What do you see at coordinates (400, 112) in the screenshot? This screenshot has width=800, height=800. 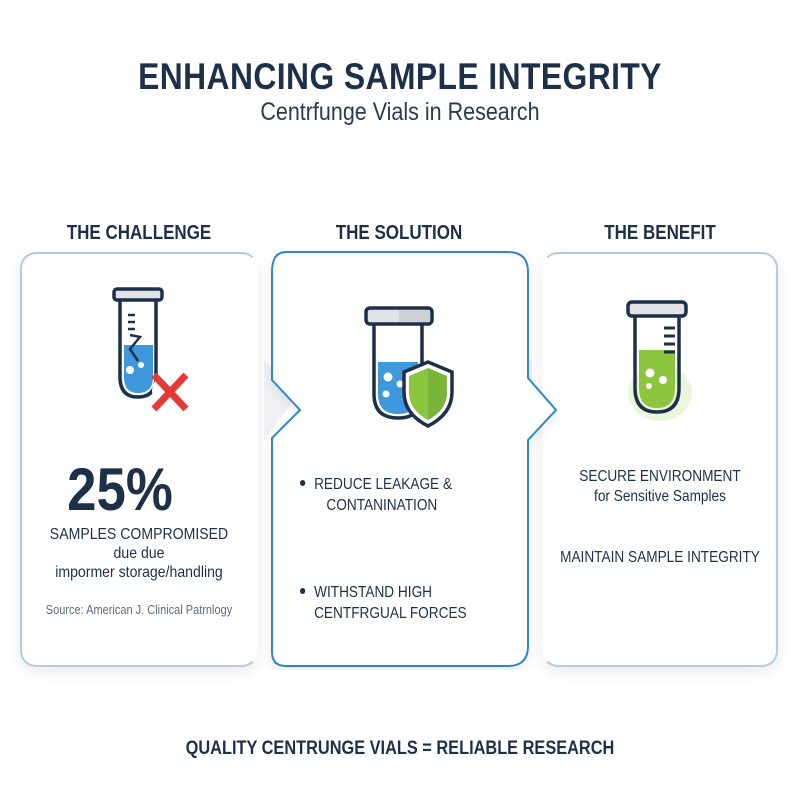 I see `page-subtitle: Centrfunge Vials in Research` at bounding box center [400, 112].